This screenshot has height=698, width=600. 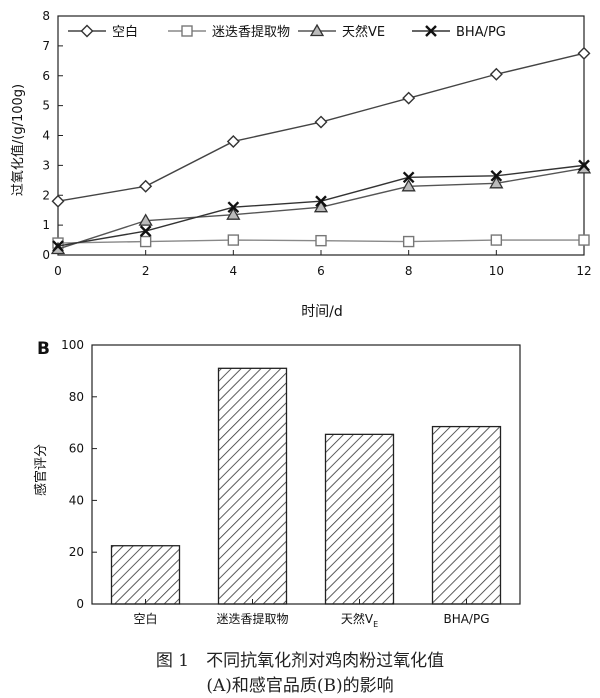 I want to click on y-tick-label: 3, so click(x=46, y=165).